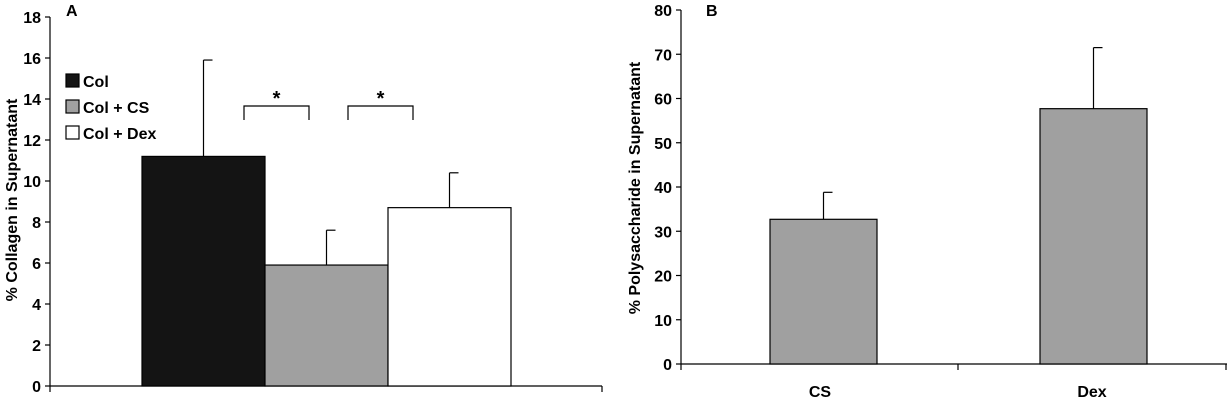  Describe the element at coordinates (820, 392) in the screenshot. I see `panel-b-category-label-cs: CS` at that location.